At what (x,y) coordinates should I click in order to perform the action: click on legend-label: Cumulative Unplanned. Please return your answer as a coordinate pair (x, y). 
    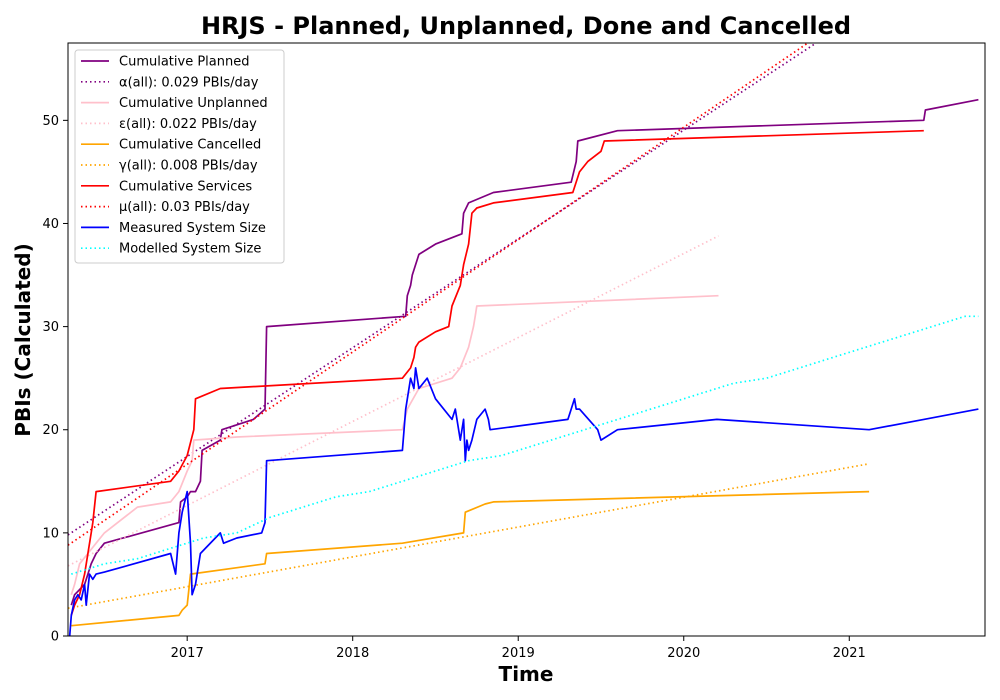
    Looking at the image, I should click on (193, 103).